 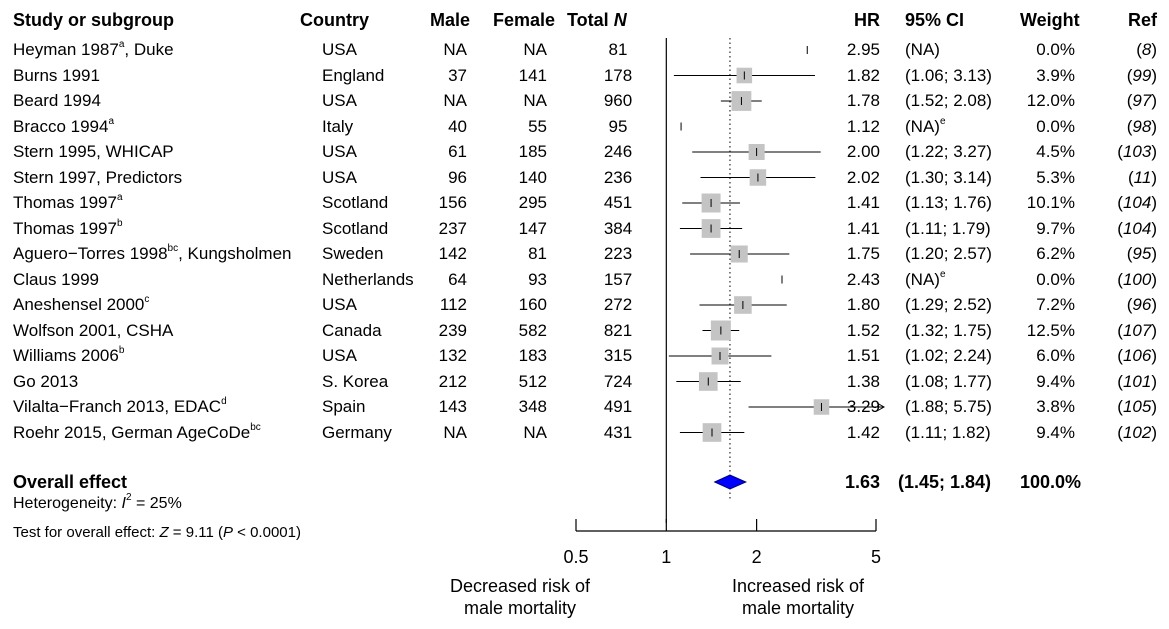 I want to click on row-ci: (1.11; 1.82), so click(x=948, y=432).